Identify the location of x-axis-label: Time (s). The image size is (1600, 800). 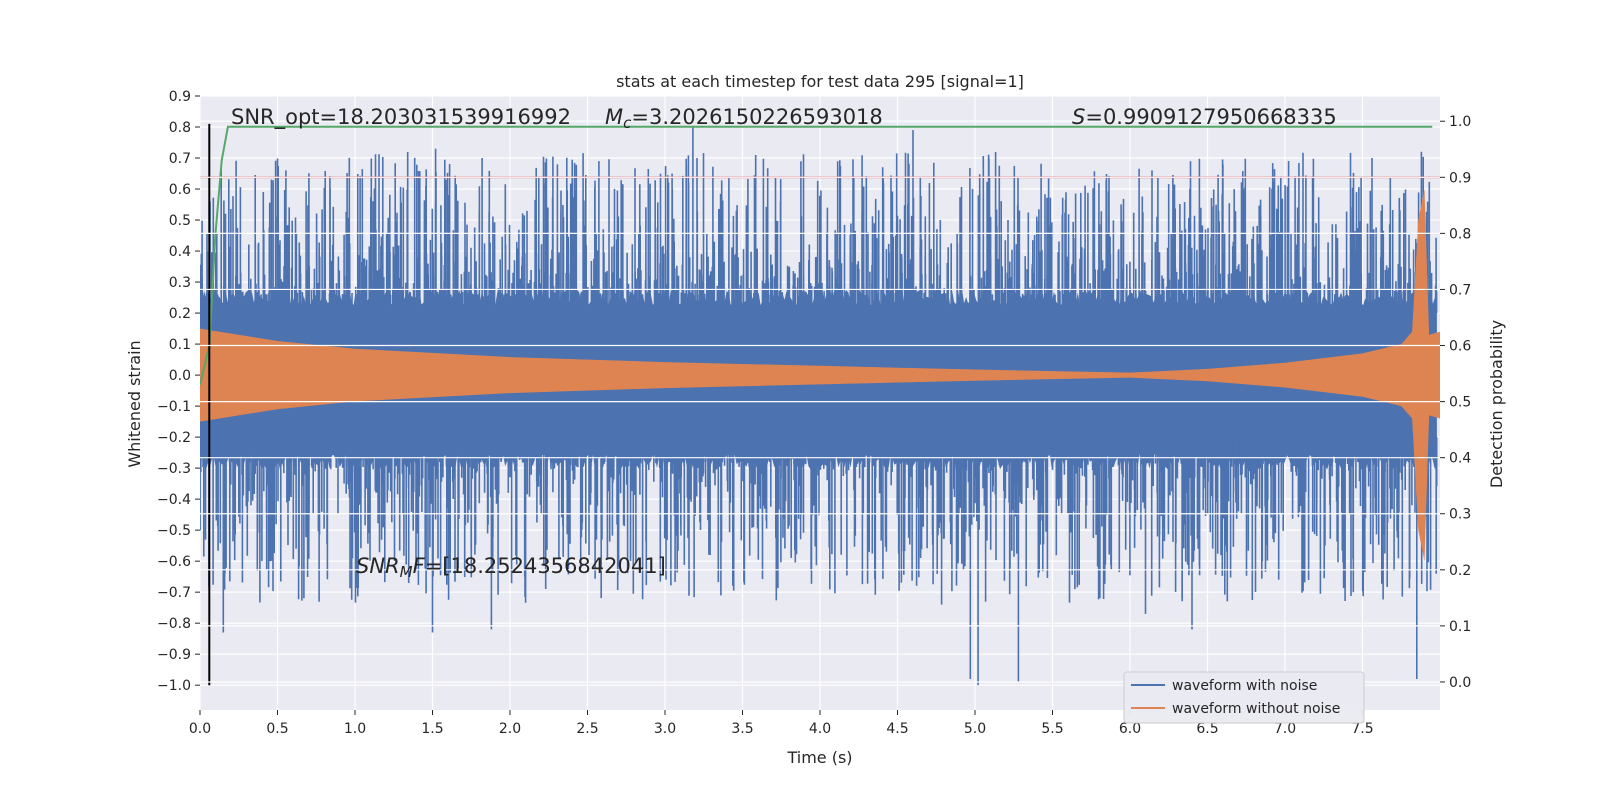
(819, 757).